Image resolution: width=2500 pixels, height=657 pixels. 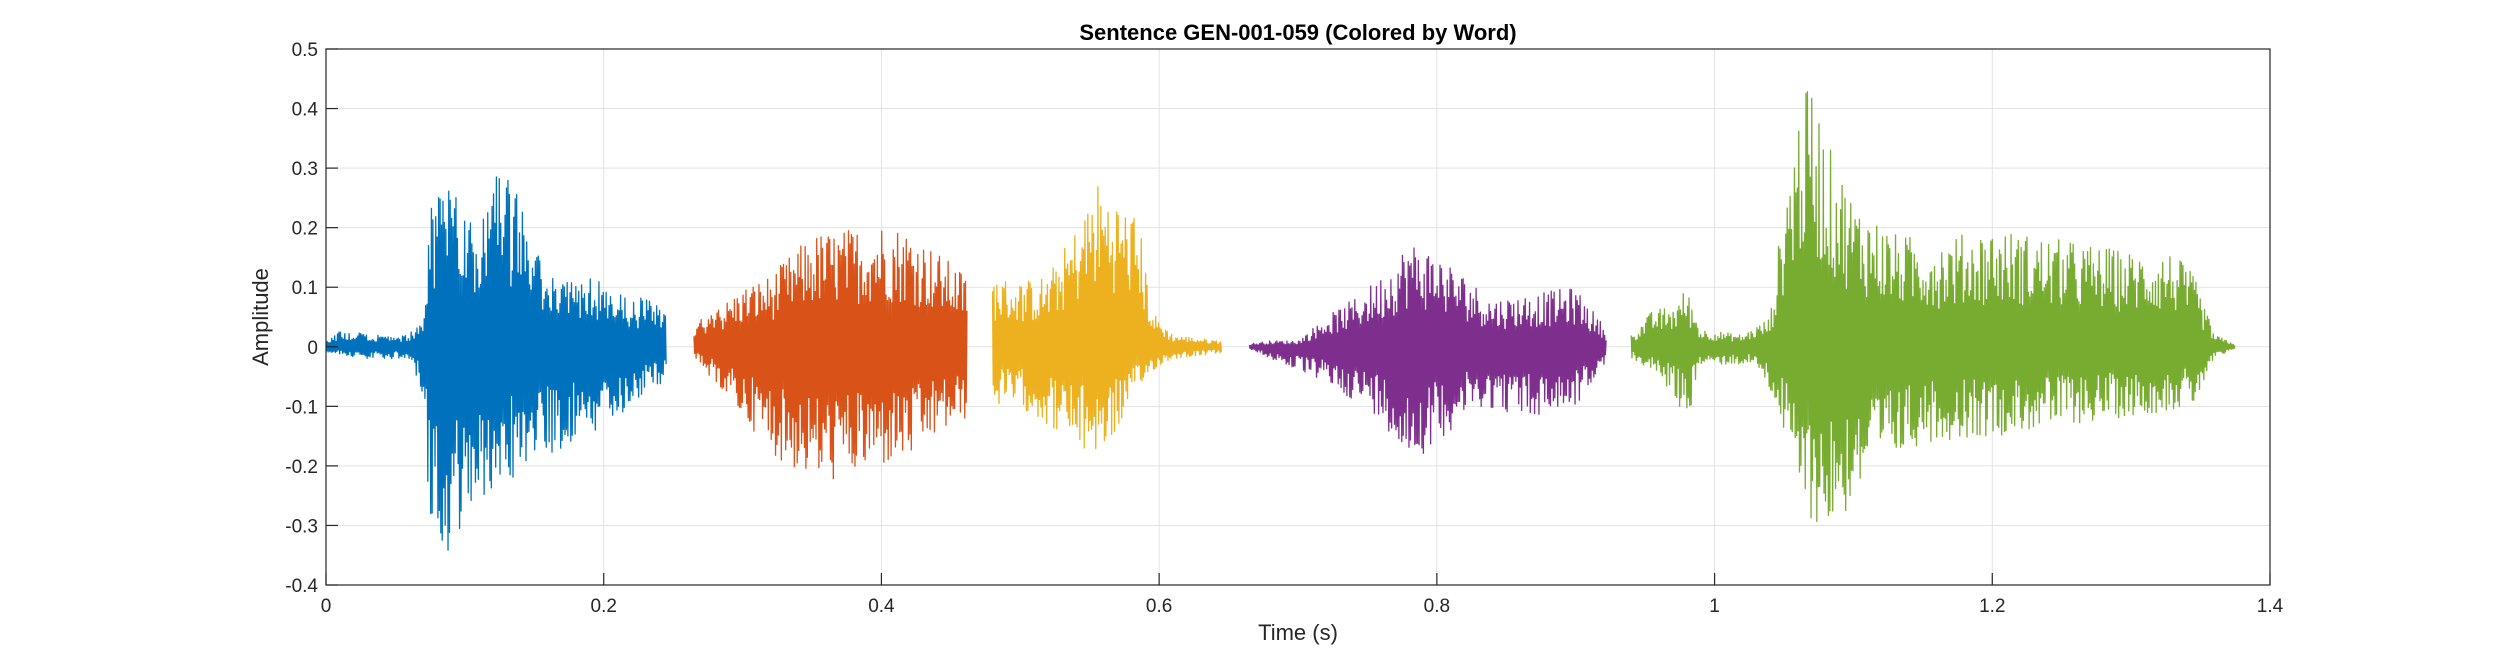 I want to click on y-tick-label: -0.2, so click(x=301, y=467).